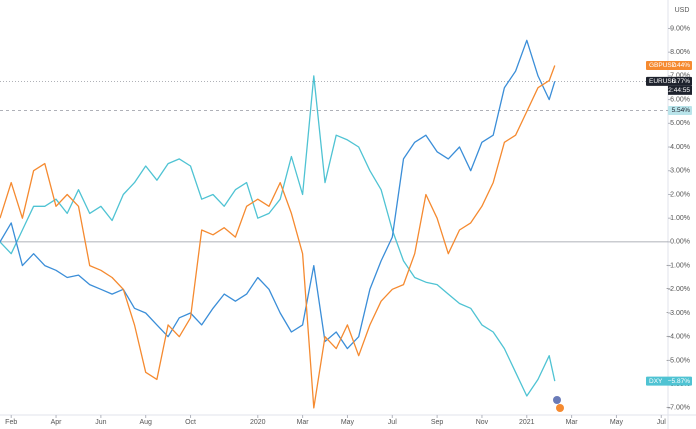 The height and width of the screenshot is (429, 696). What do you see at coordinates (258, 422) in the screenshot?
I see `x-tick-label: 2020` at bounding box center [258, 422].